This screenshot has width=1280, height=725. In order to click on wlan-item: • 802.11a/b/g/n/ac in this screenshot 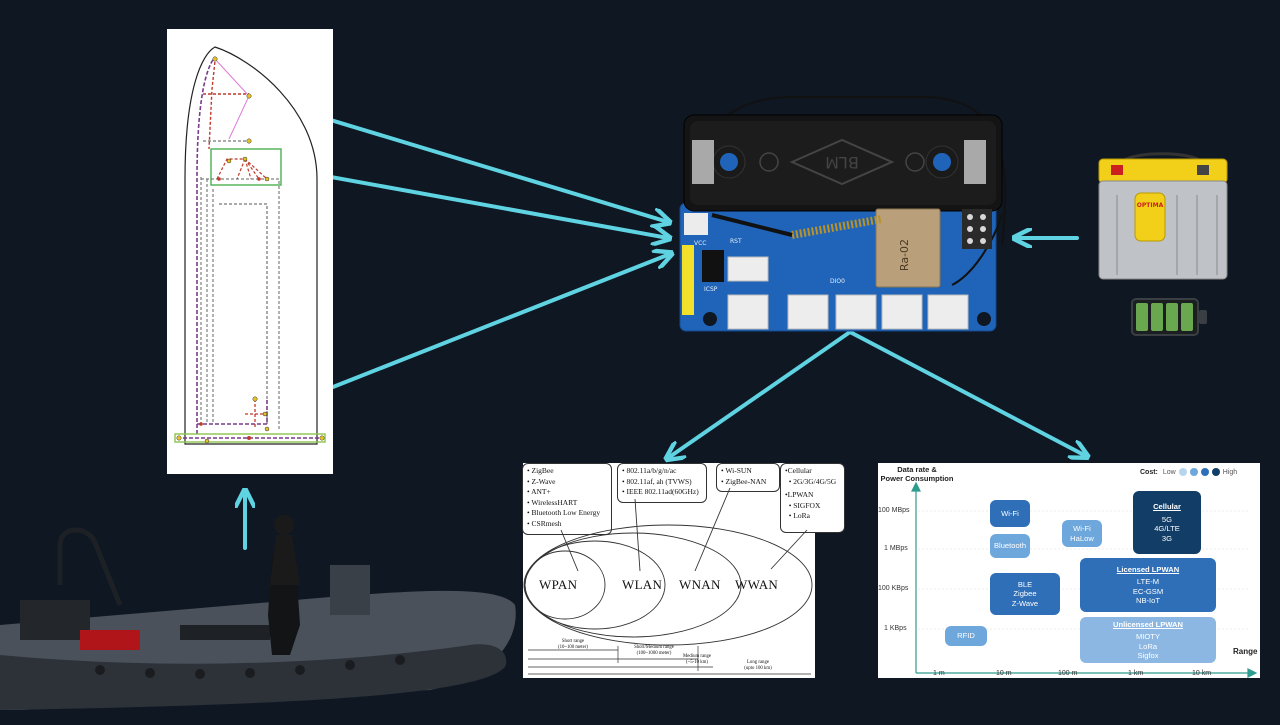, I will do `click(649, 470)`.